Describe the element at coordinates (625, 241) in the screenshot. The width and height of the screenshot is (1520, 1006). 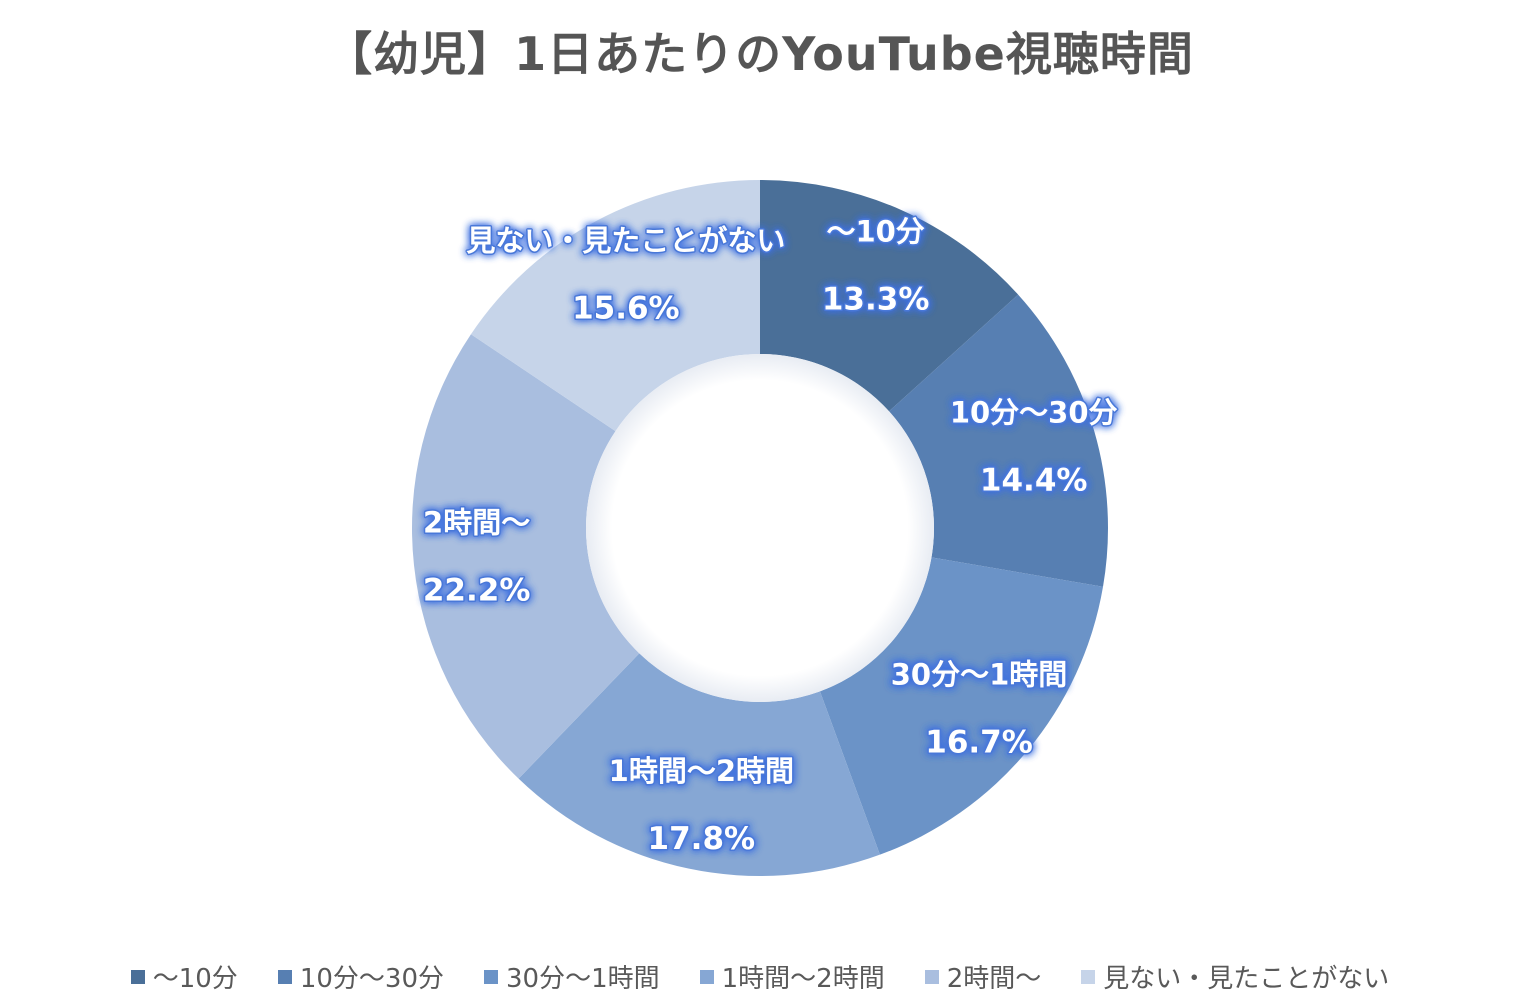
I see `slice-category-label: 見ない・見たことがない` at that location.